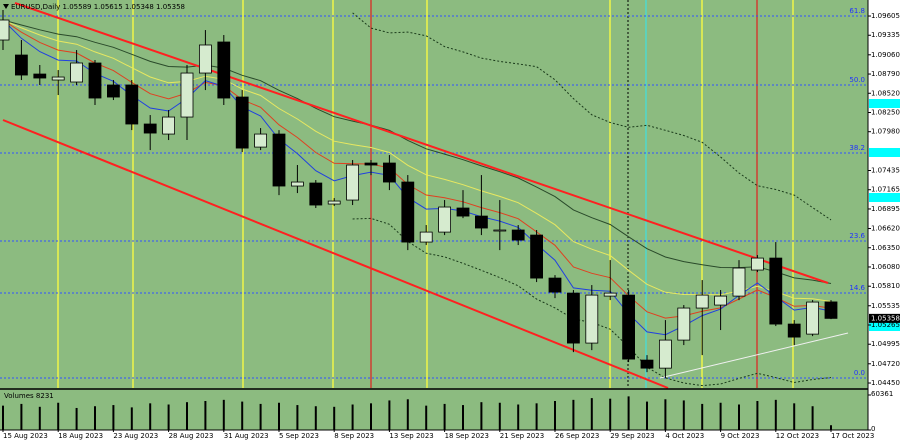 Image resolution: width=900 pixels, height=440 pixels. I want to click on fib-label: 50.0, so click(857, 80).